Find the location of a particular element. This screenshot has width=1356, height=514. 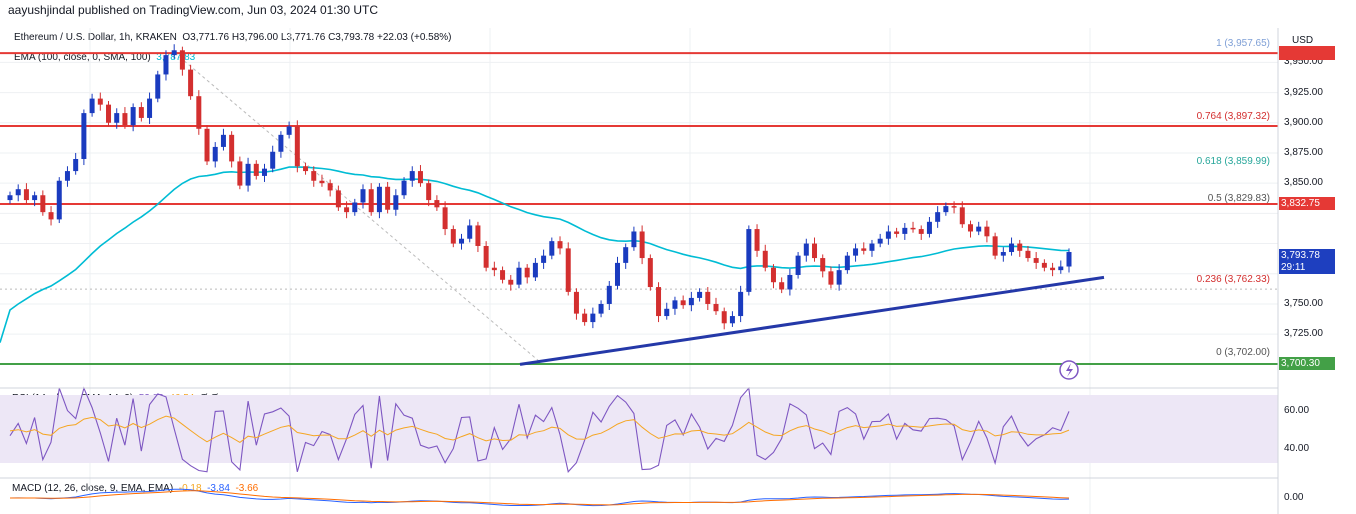

trendline is located at coordinates (812, 320).